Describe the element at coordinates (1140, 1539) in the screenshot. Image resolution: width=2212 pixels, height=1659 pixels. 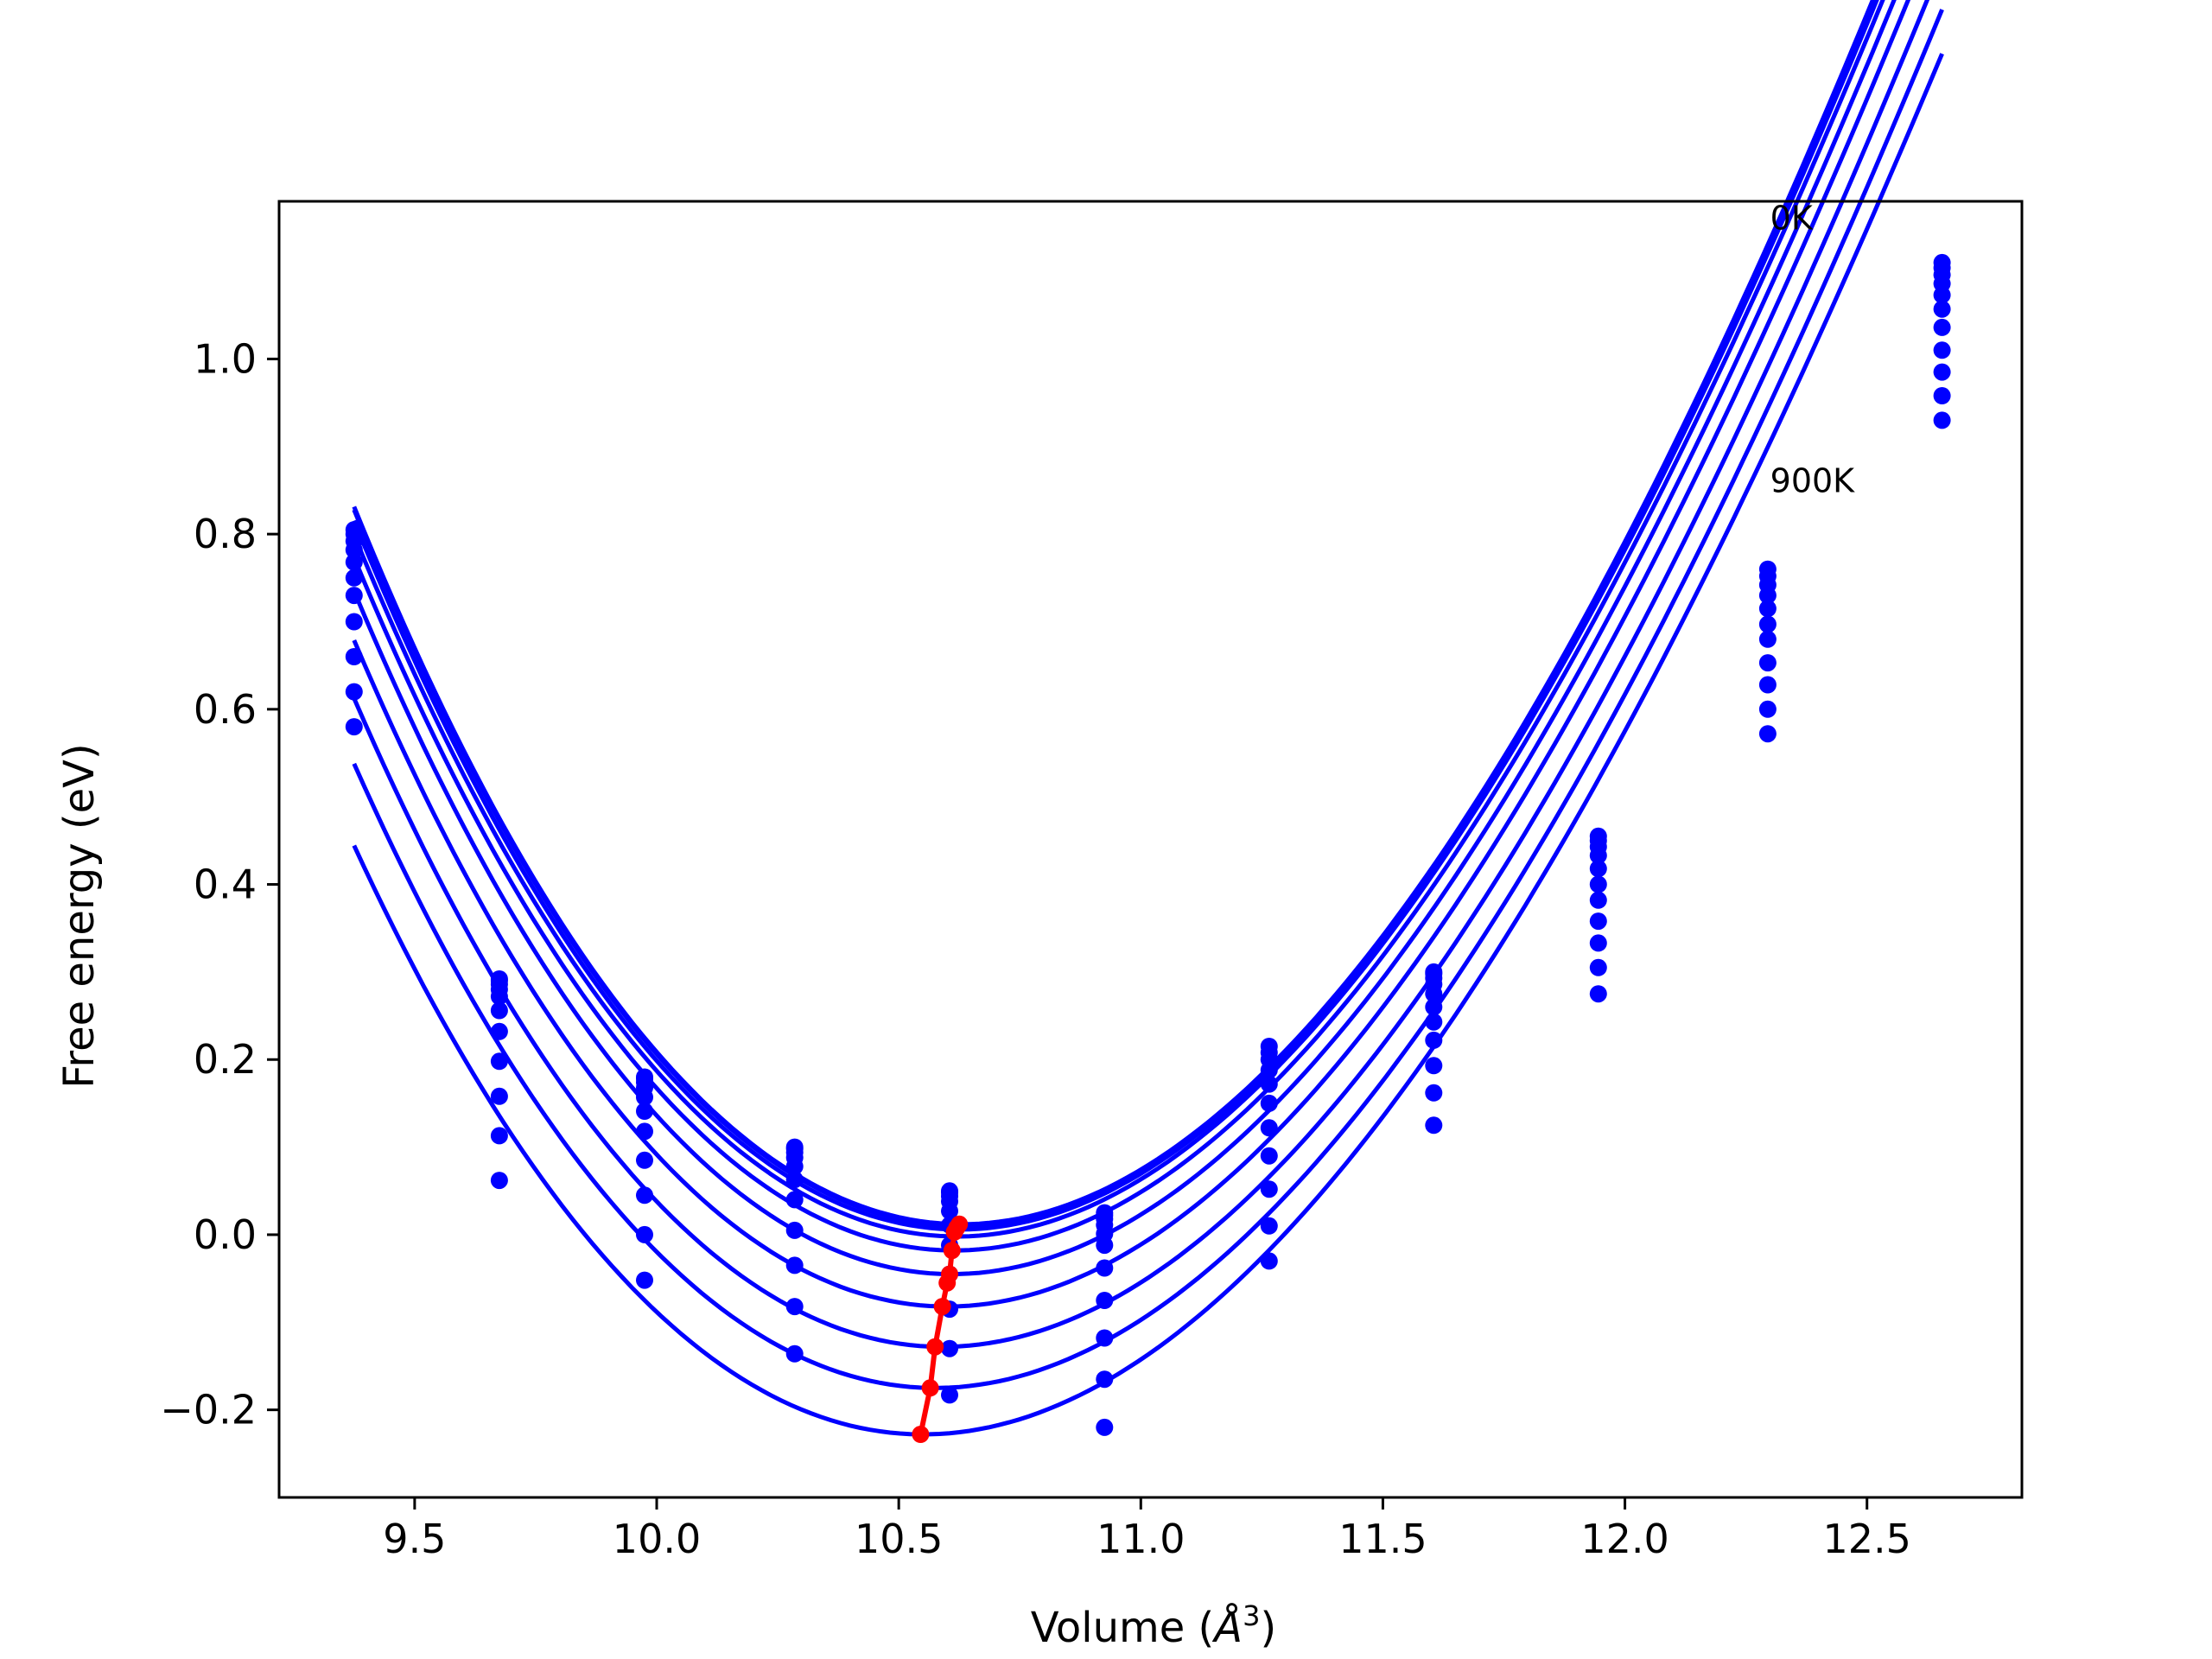
I see `x-tick-label-3: 11.0` at that location.